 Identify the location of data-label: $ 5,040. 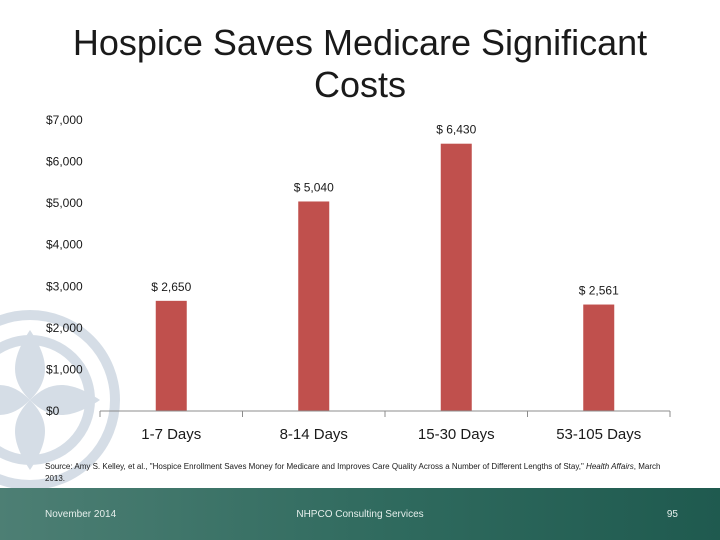
(314, 187).